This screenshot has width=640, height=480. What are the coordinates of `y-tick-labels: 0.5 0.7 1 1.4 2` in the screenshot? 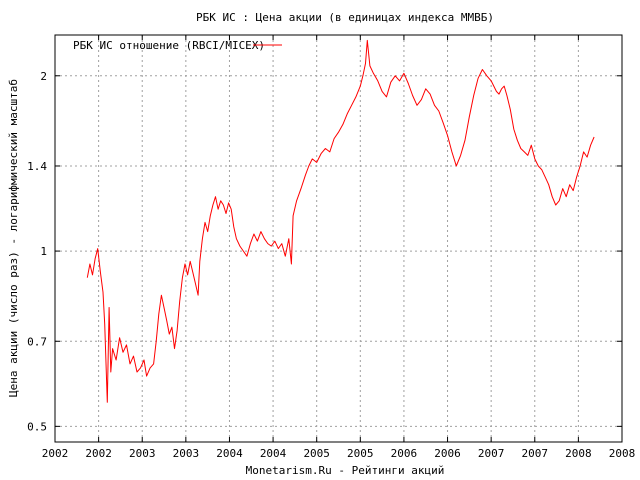 It's located at (37, 252).